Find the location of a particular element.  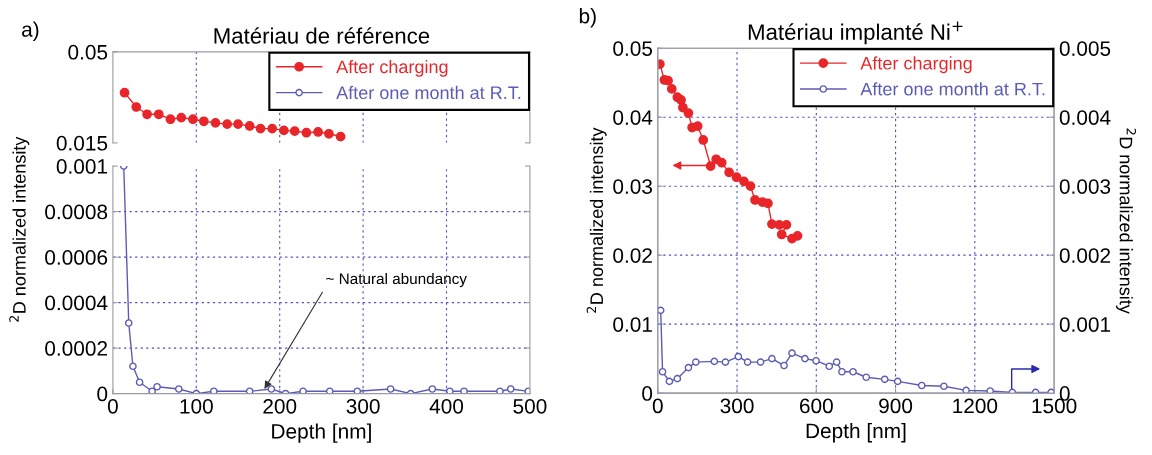

y-tick-label: 0.0002 is located at coordinates (76, 348).